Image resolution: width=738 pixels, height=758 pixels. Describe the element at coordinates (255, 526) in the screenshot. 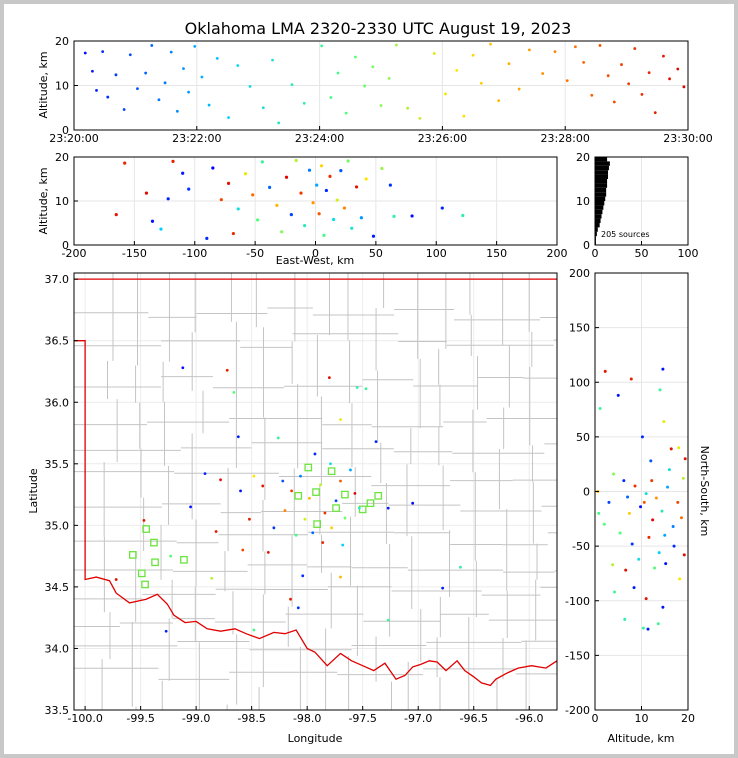

I see `lma-stations` at that location.